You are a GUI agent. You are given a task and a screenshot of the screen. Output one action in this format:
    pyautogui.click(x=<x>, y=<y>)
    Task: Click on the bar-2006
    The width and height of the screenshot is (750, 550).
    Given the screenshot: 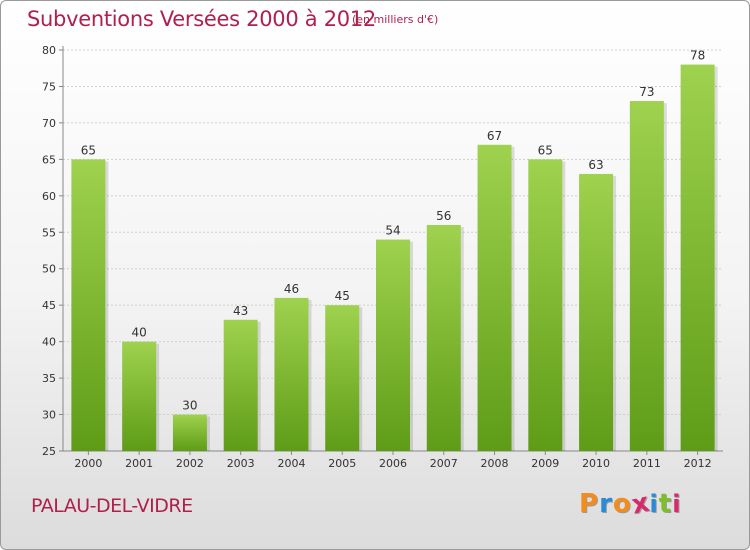 What is the action you would take?
    pyautogui.click(x=393, y=345)
    